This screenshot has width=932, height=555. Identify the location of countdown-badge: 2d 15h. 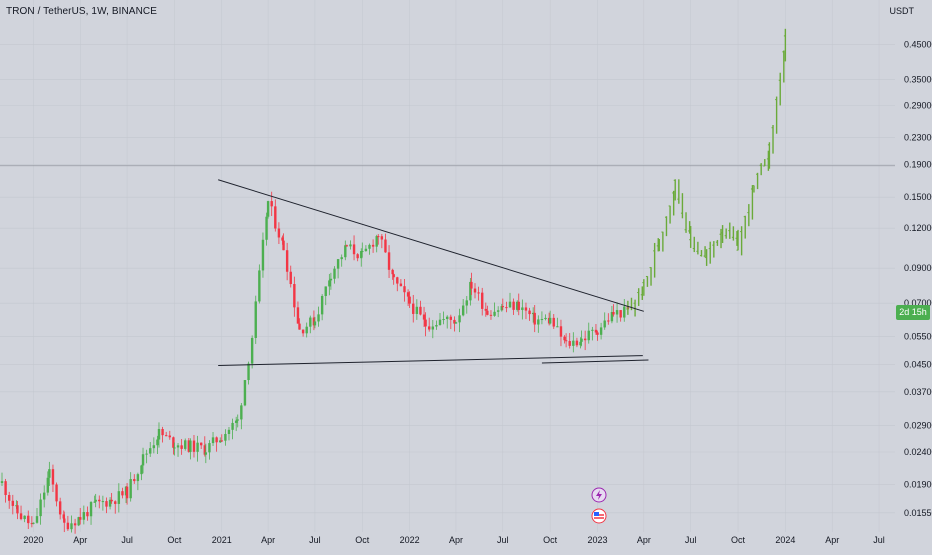
(913, 312).